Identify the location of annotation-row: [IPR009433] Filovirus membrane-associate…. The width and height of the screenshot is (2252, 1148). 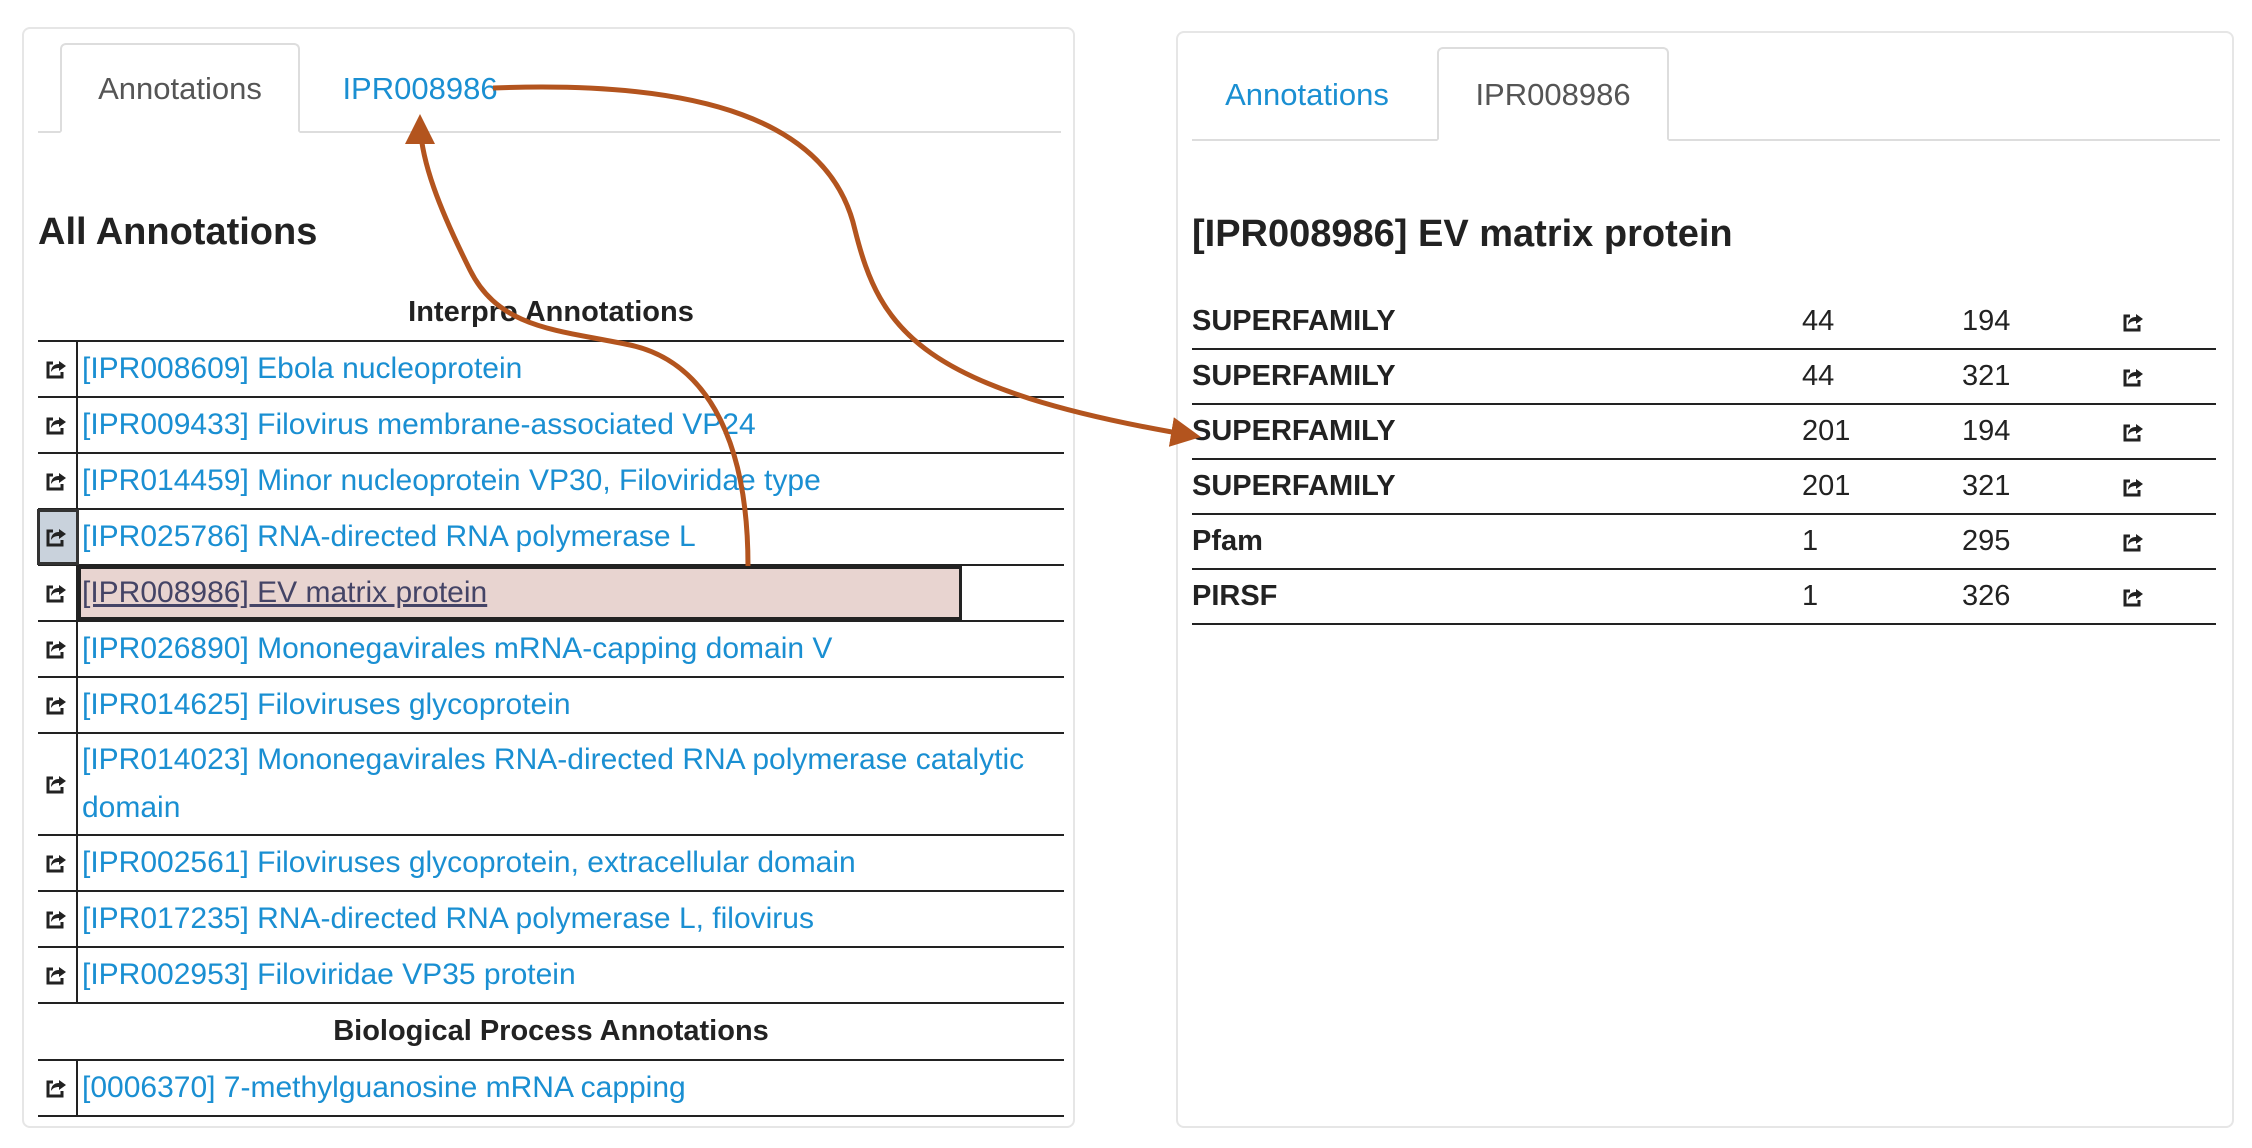
(551, 426).